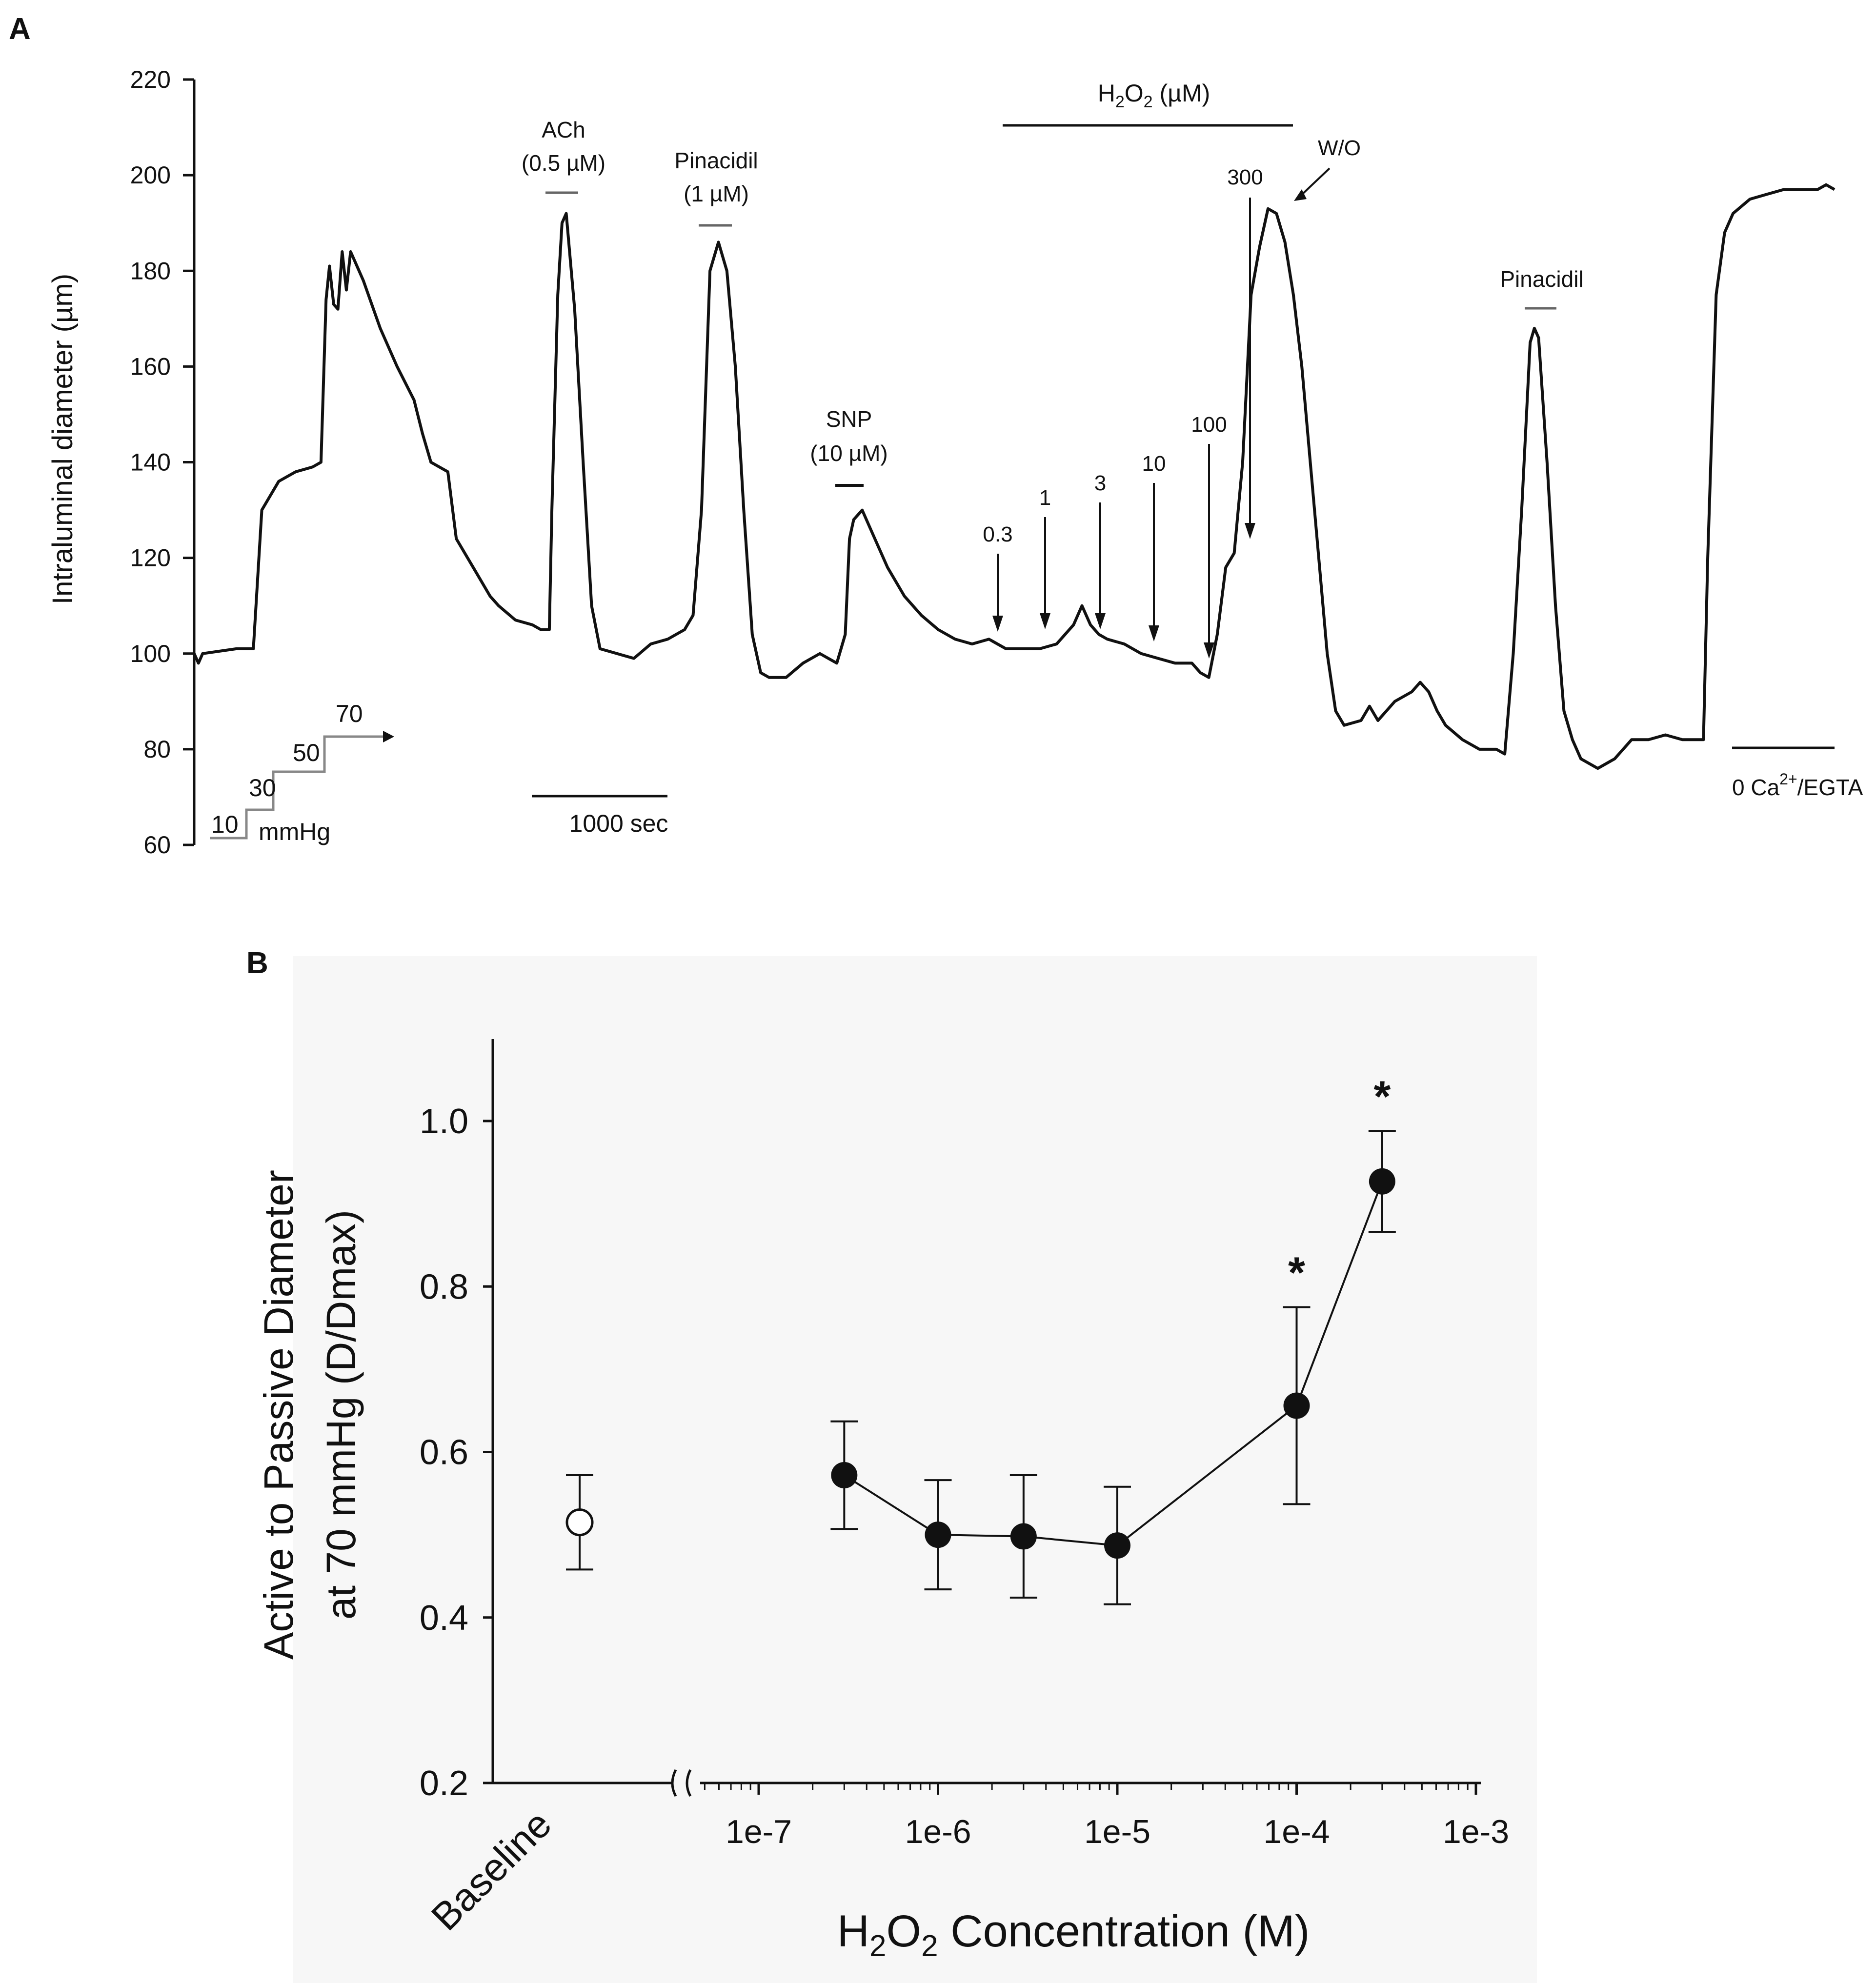 This screenshot has height=1983, width=1876. Describe the element at coordinates (444, 1783) in the screenshot. I see `panel-b-y-tick-label: 0.2` at that location.